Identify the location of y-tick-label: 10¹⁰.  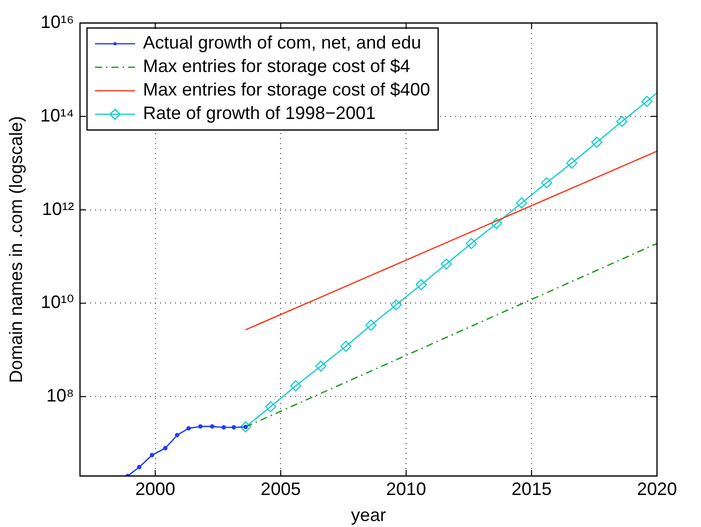
(57, 302).